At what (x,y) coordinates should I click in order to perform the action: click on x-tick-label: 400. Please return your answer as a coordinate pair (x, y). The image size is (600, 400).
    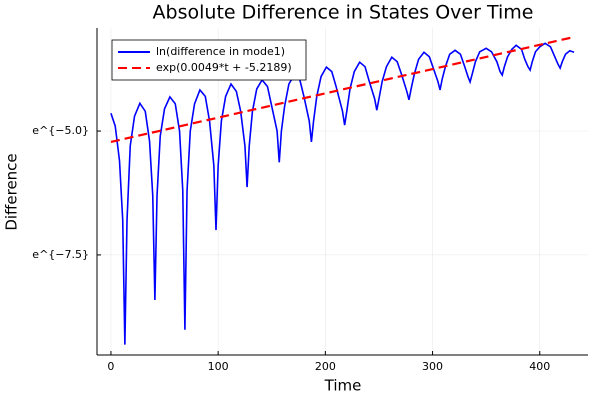
    Looking at the image, I should click on (539, 366).